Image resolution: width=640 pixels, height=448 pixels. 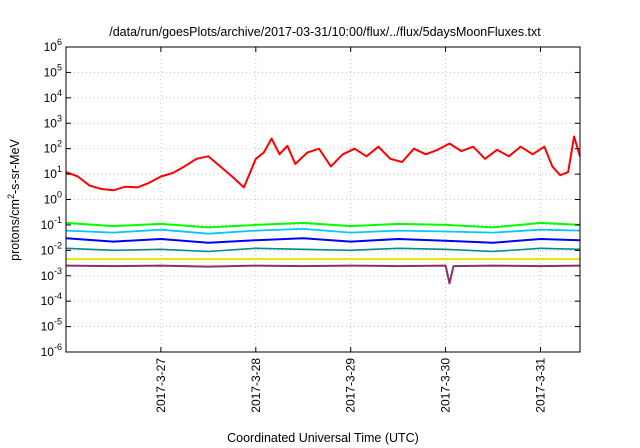 What do you see at coordinates (53, 96) in the screenshot?
I see `y-tick-label: 10⁴` at bounding box center [53, 96].